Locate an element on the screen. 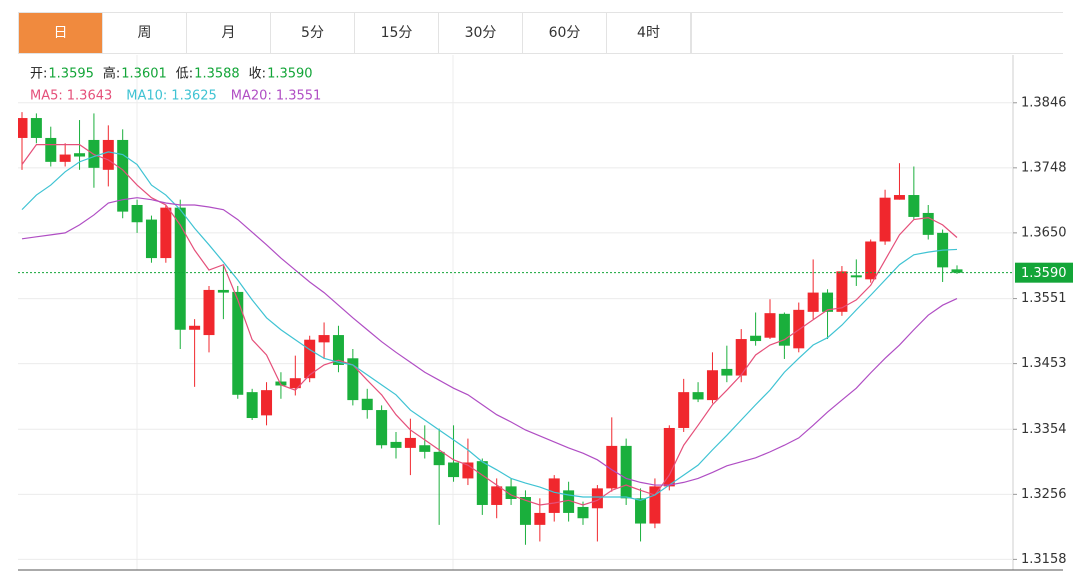 This screenshot has width=1083, height=576. y-tick-label: 1.3354 is located at coordinates (1044, 429).